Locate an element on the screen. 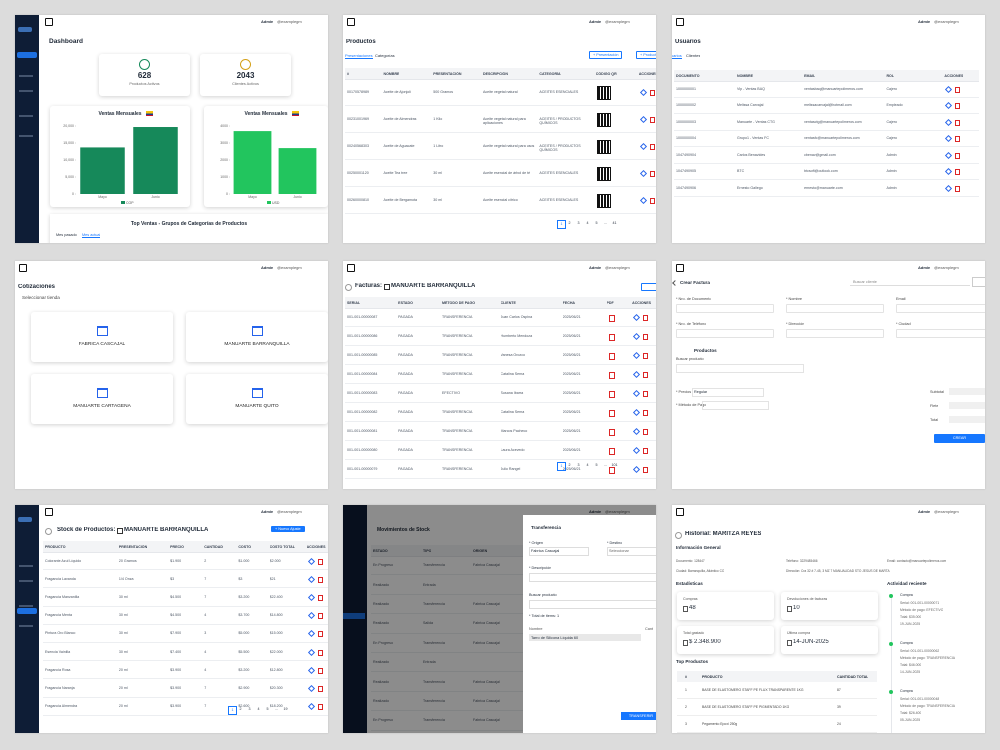 Image resolution: width=1000 pixels, height=750 pixels. store-card: FABRICA CASCAJAL is located at coordinates (102, 337).